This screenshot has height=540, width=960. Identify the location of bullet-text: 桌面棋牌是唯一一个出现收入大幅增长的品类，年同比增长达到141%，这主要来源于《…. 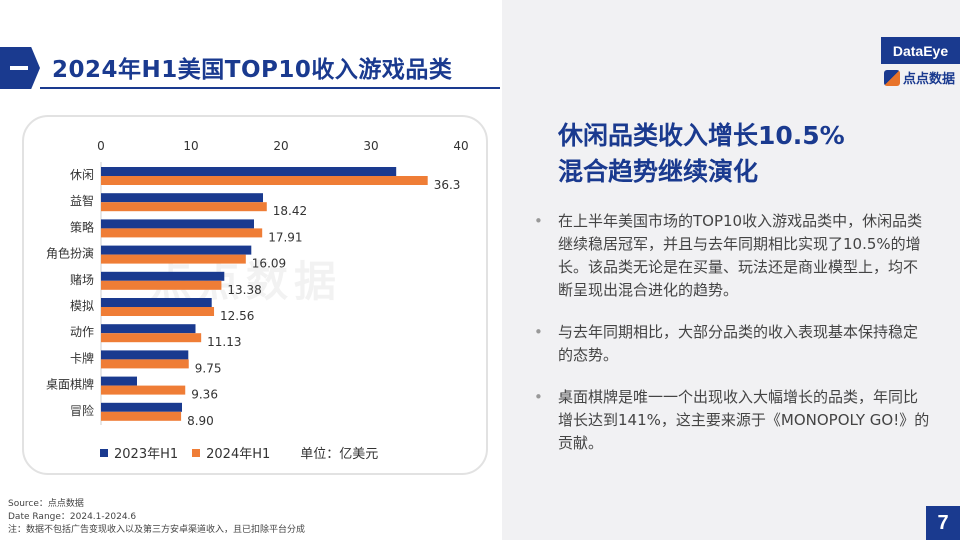
(744, 420).